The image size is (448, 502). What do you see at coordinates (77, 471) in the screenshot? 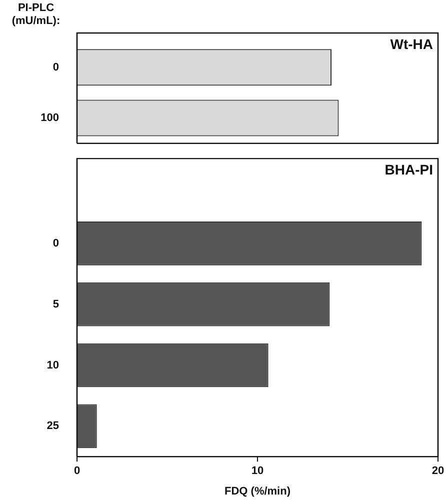
I see `x-tick-label: 0` at bounding box center [77, 471].